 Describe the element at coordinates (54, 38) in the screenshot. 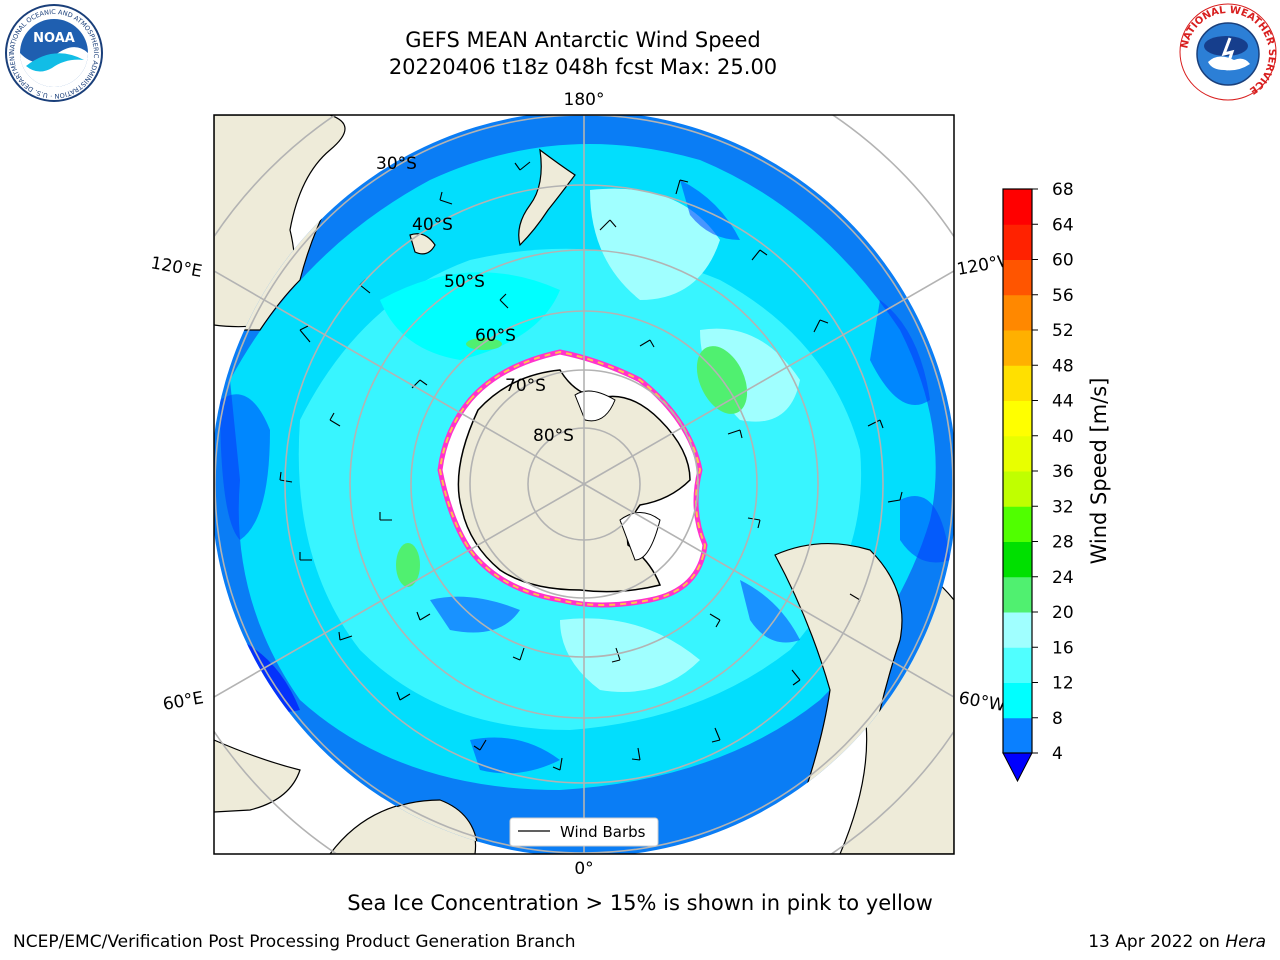

I see `noaa-logo-text: NOAA` at that location.